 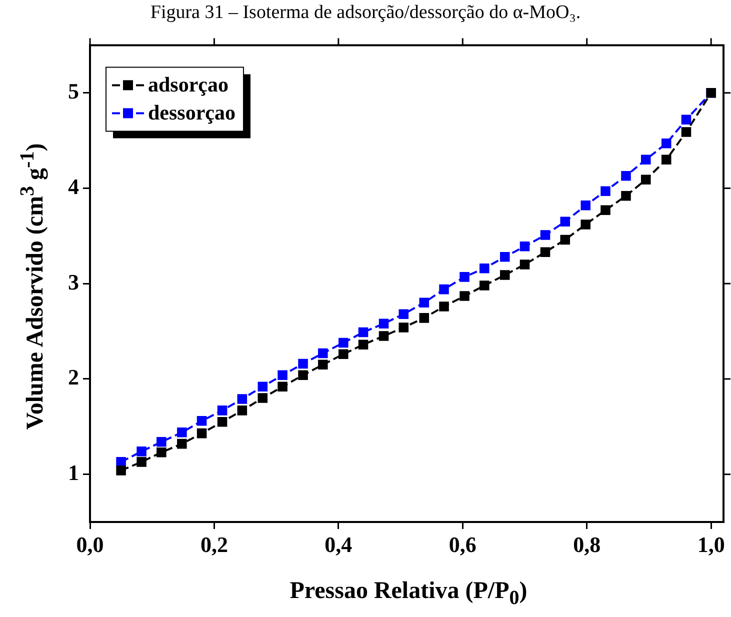 What do you see at coordinates (73, 377) in the screenshot?
I see `y-tick-label: 2` at bounding box center [73, 377].